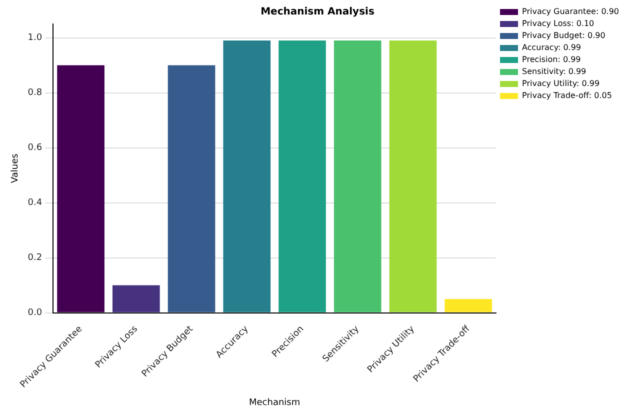 Image resolution: width=637 pixels, height=414 pixels. What do you see at coordinates (551, 59) in the screenshot?
I see `legend-label: Precision: 0.99` at bounding box center [551, 59].